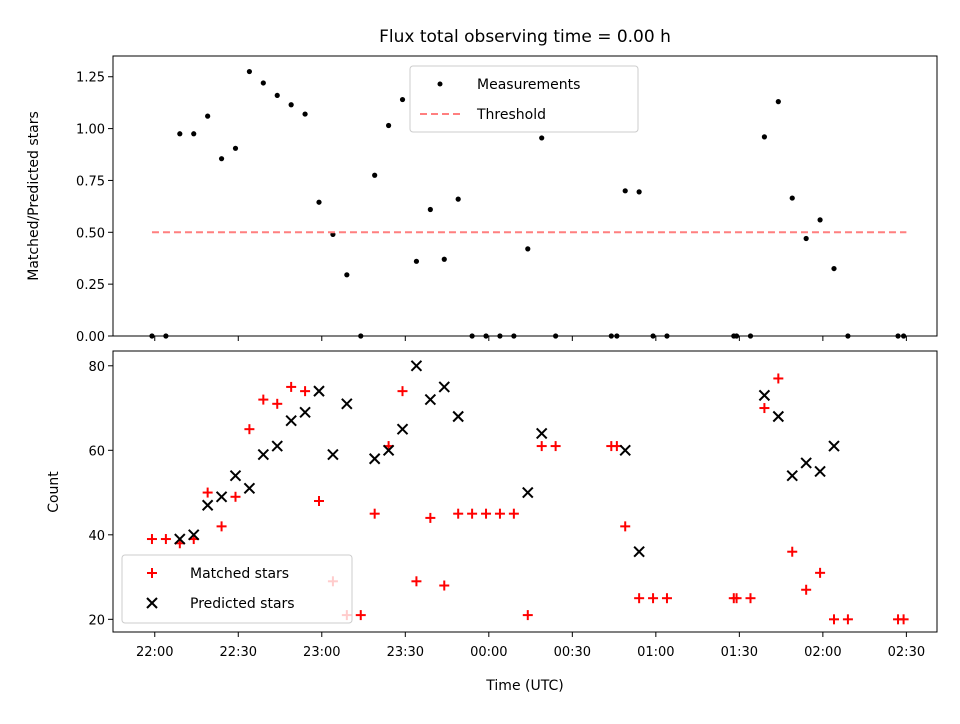  Describe the element at coordinates (488, 652) in the screenshot. I see `x-tick-label: 00:00` at that location.